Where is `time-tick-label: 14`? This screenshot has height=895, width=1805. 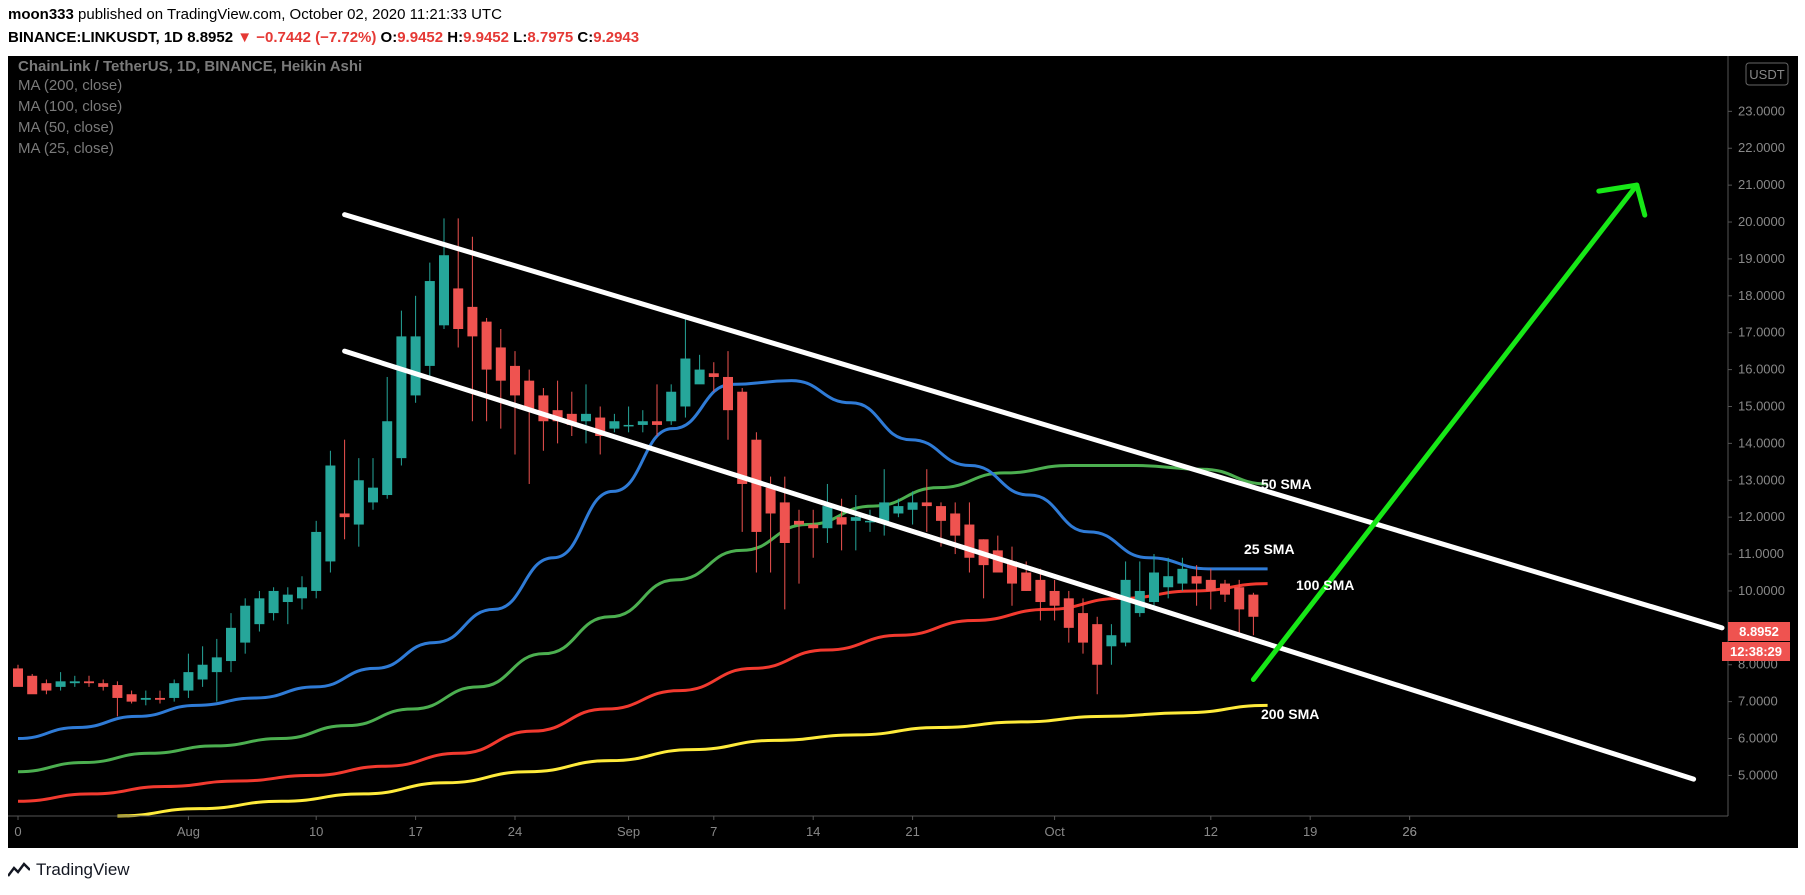 time-tick-label: 14 is located at coordinates (813, 831).